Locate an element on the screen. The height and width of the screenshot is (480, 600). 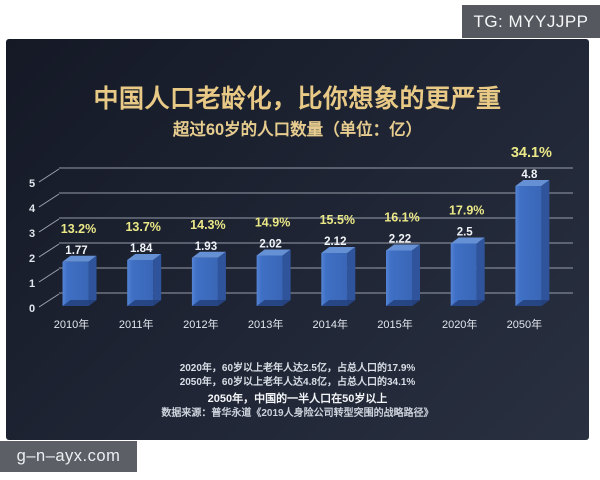
y-axis-label-3: 3 is located at coordinates (32, 234).